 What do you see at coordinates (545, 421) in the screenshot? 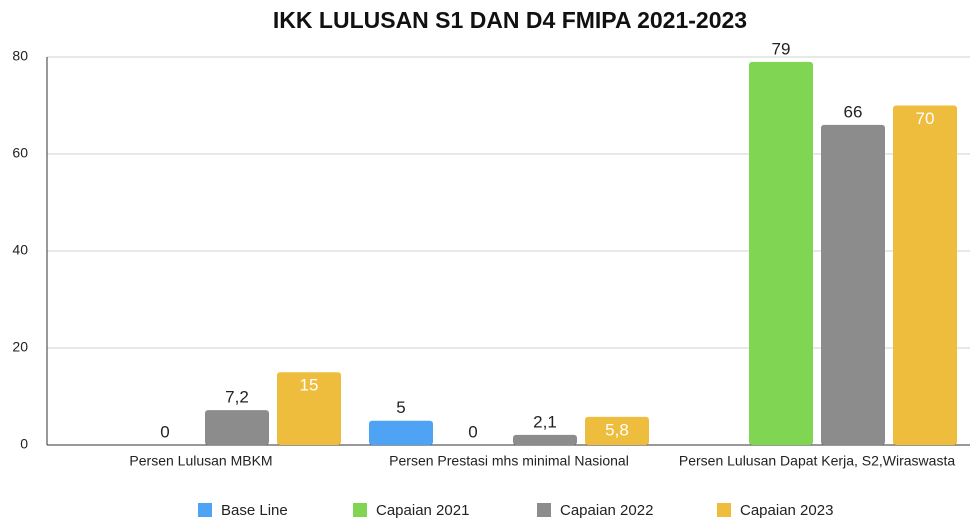
I see `data-label: 2,1` at bounding box center [545, 421].